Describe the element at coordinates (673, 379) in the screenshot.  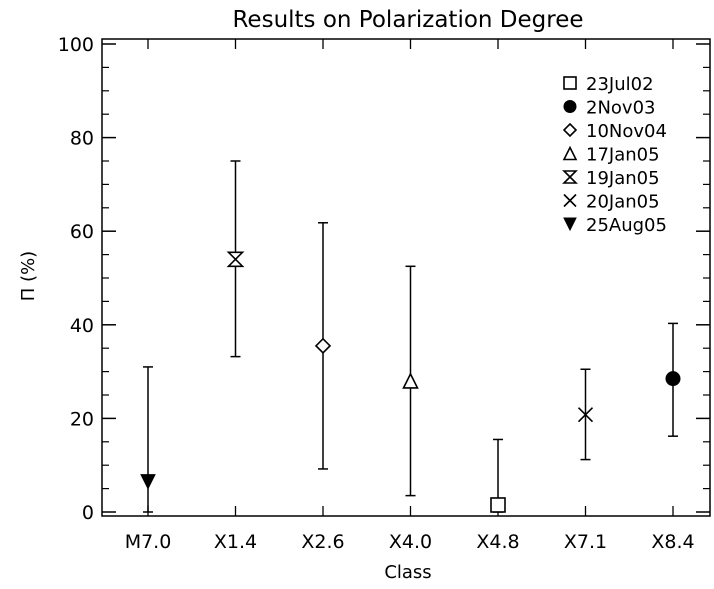
I see `data-point-2Nov03` at that location.